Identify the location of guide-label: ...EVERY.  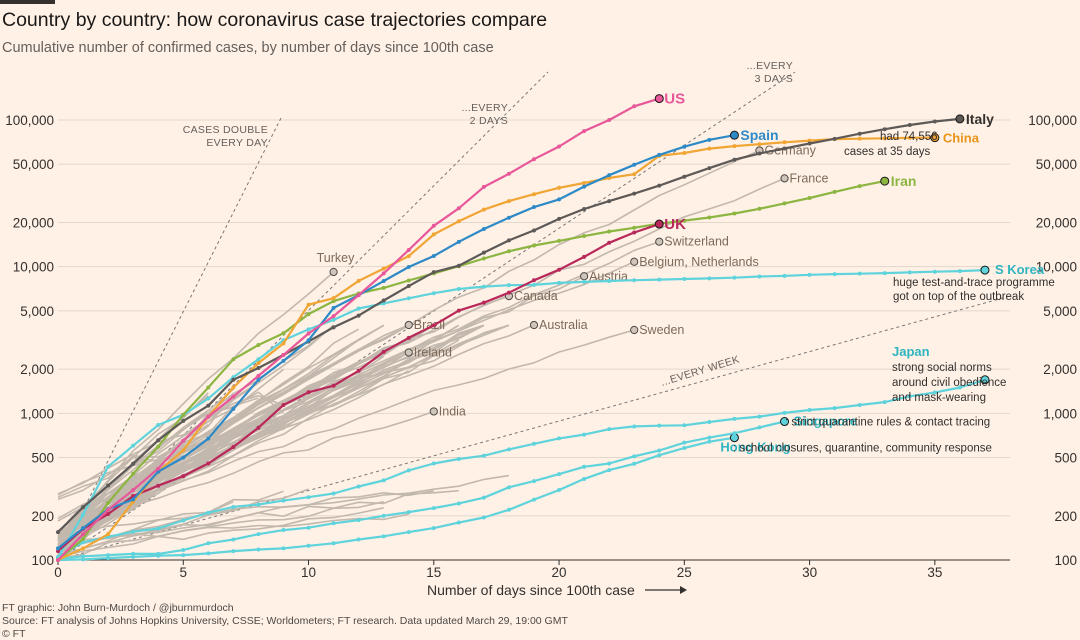
(769, 66).